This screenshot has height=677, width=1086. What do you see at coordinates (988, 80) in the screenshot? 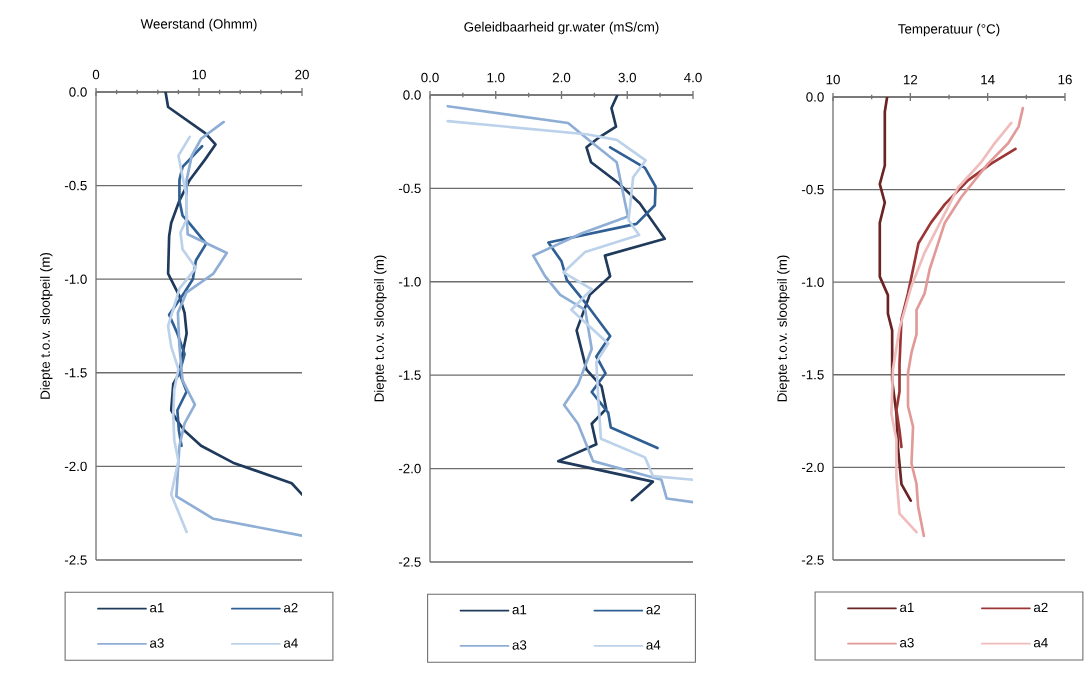
I see `x-tick-label: 14` at bounding box center [988, 80].